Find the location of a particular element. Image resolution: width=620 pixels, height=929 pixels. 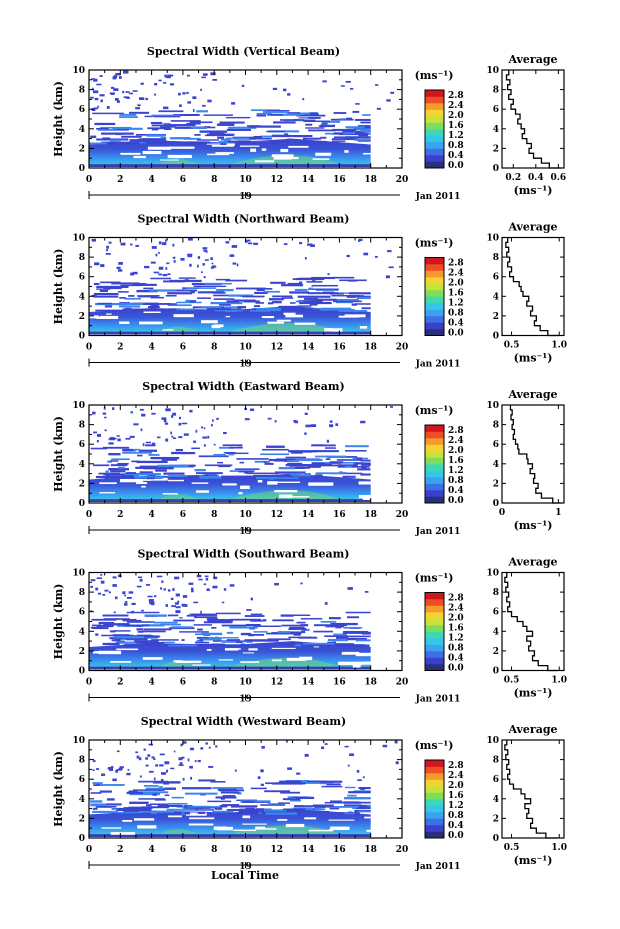

colorbar-tick-label: 2.0 is located at coordinates (456, 786).